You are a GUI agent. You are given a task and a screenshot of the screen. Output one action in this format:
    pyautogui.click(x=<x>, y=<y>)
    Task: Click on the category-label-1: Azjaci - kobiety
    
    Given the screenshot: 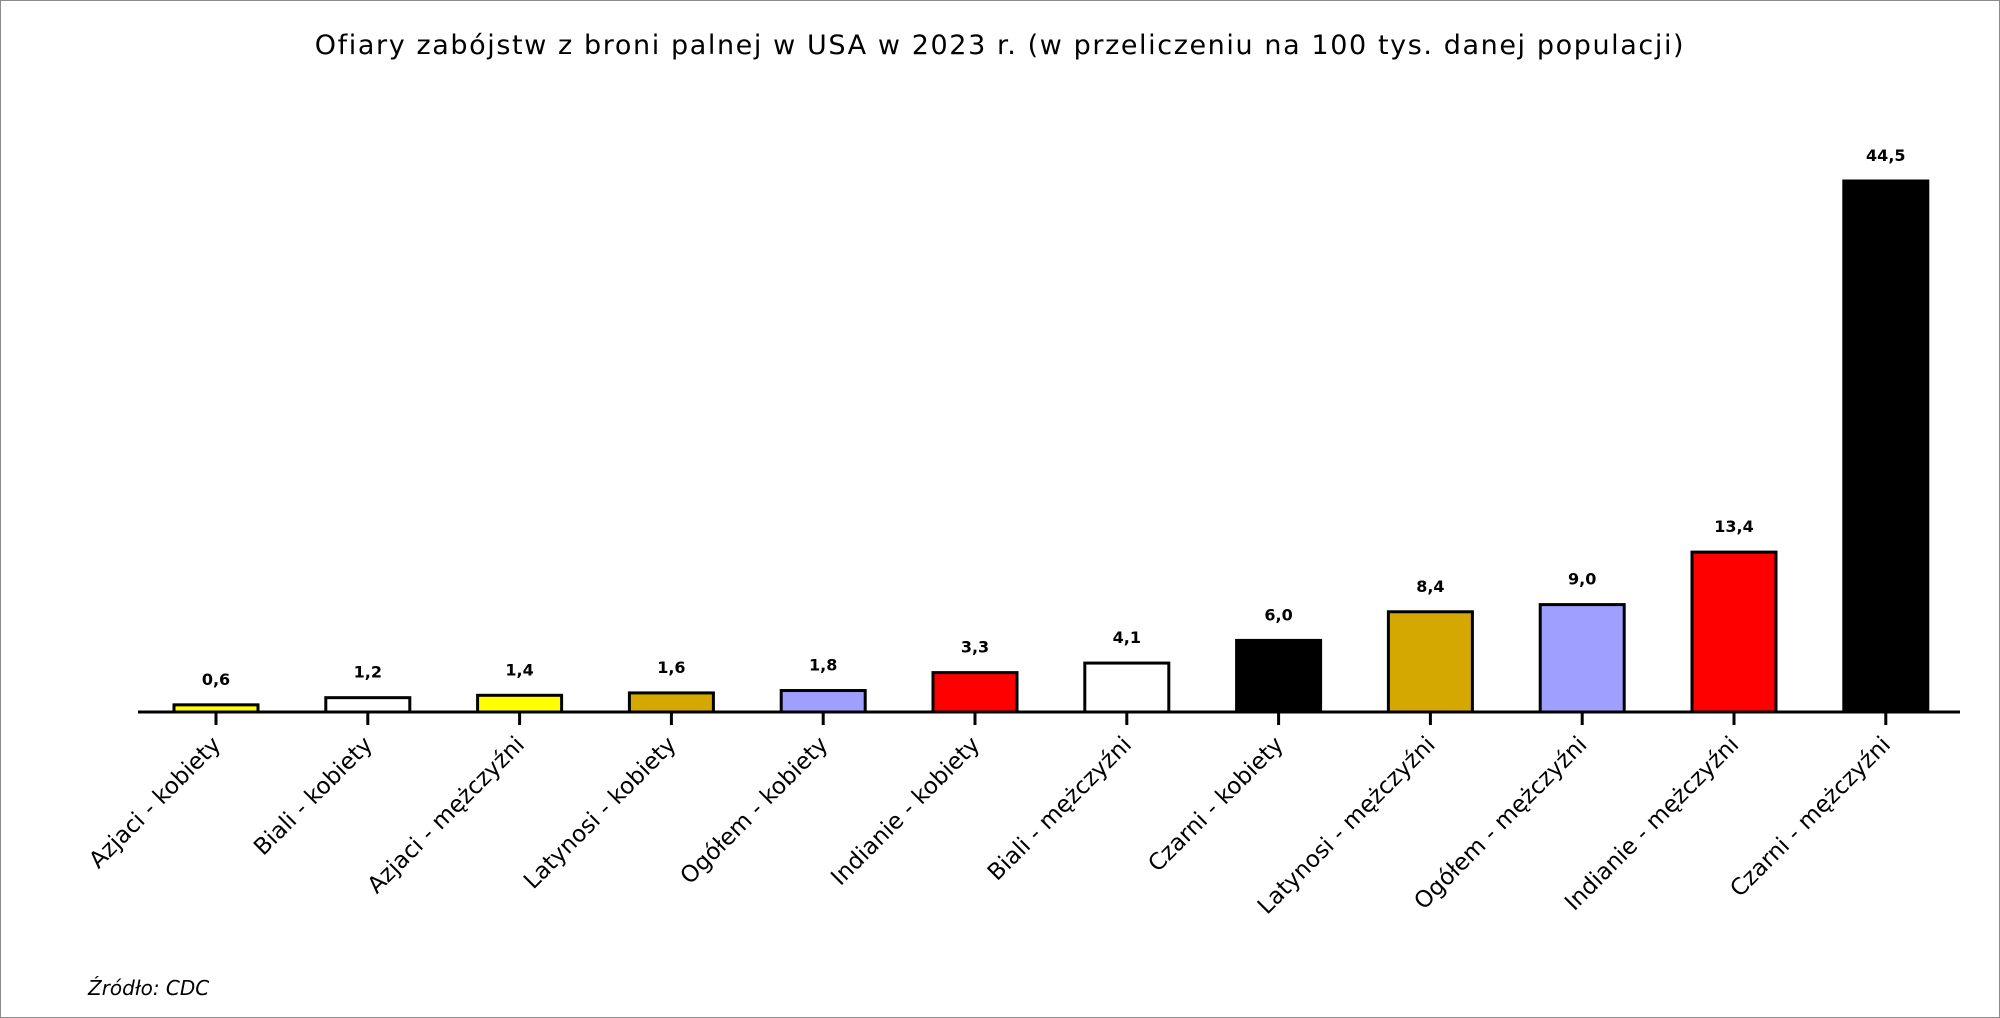 What is the action you would take?
    pyautogui.click(x=155, y=803)
    